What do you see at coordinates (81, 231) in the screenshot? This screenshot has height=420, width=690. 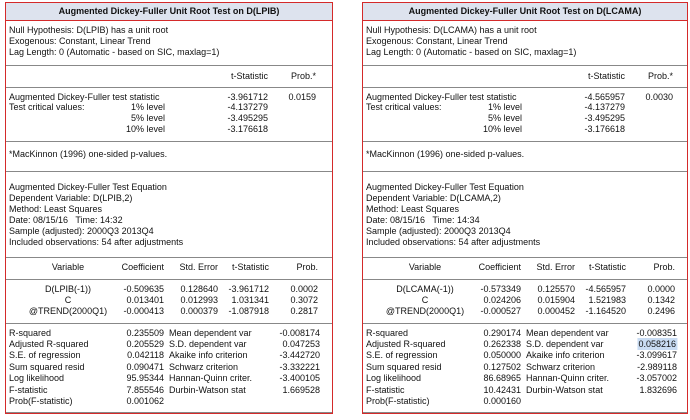 I see `equation-line: Sample (adjusted): 2000Q3 2013Q4` at bounding box center [81, 231].